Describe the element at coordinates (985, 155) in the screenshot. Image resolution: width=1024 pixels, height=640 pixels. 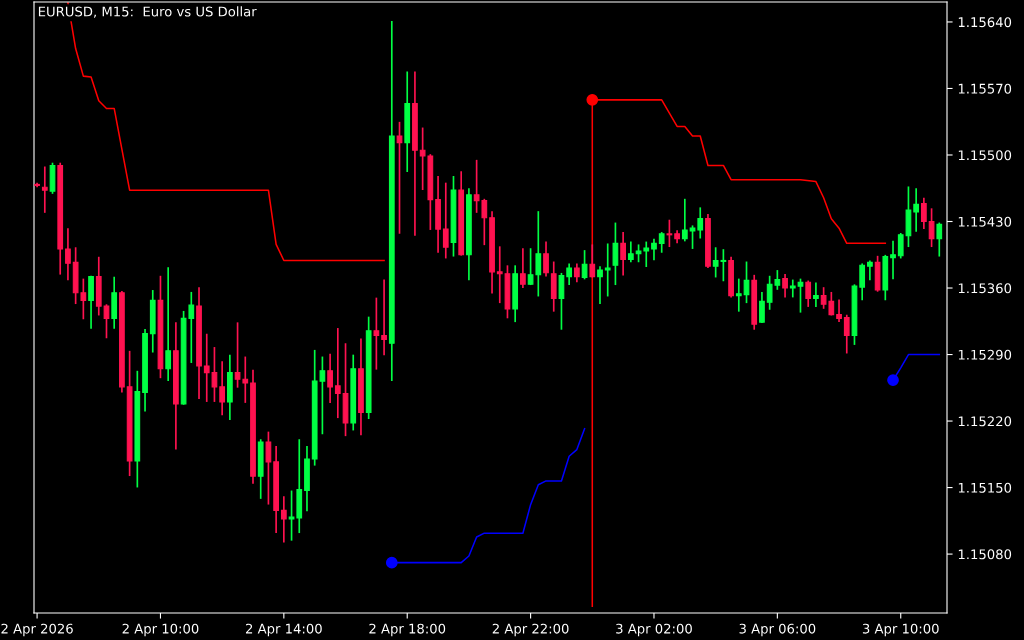
I see `y-tick-label: 1.15500` at that location.